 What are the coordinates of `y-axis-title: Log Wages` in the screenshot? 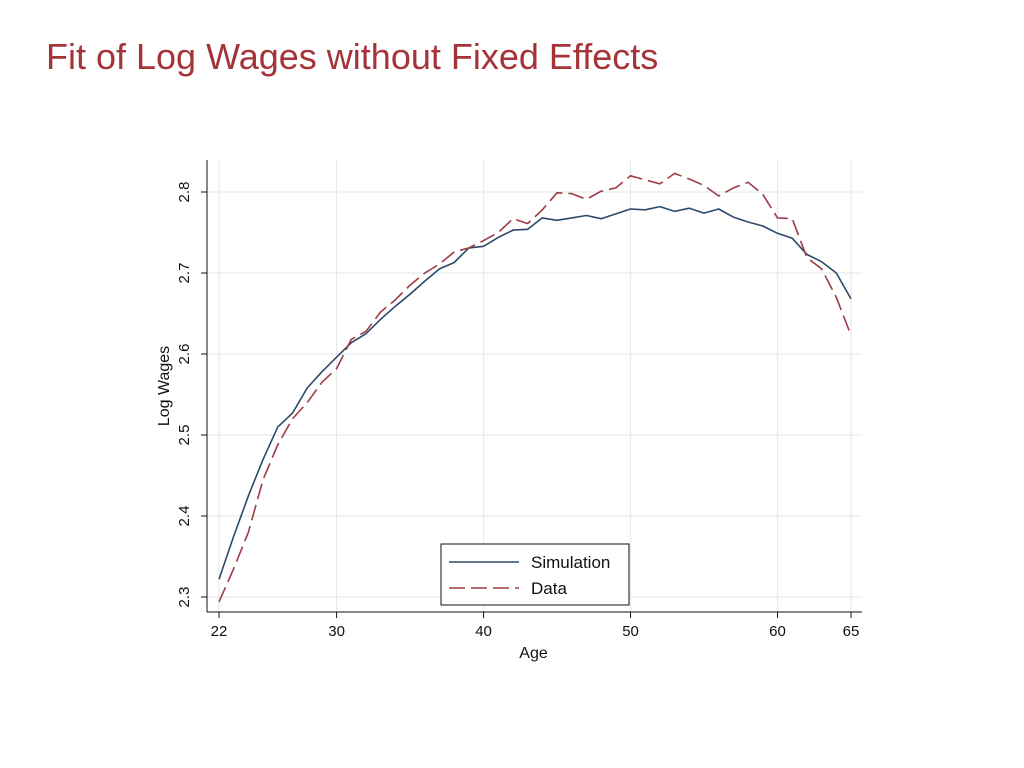 It's located at (164, 386).